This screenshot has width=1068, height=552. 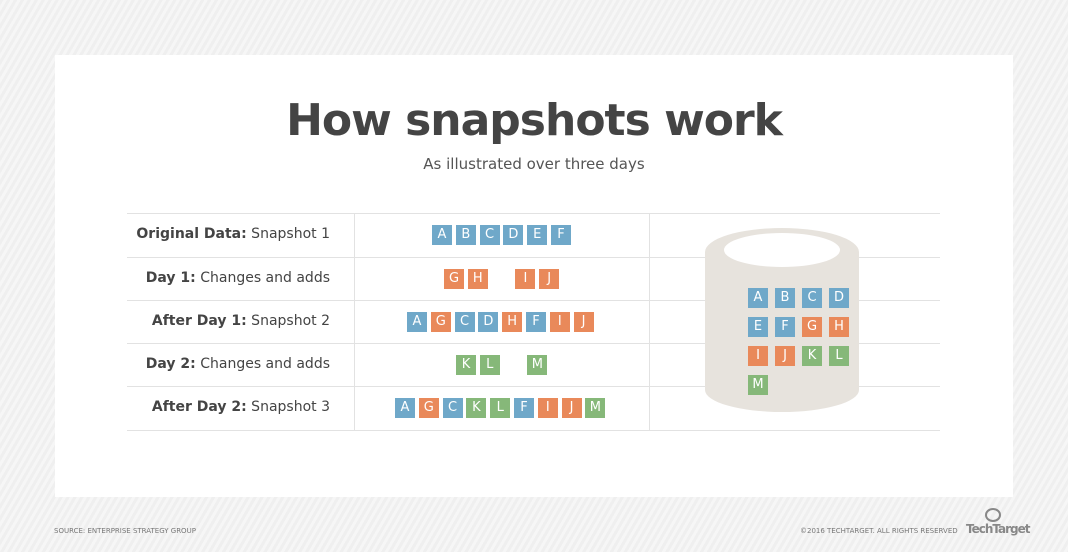 I want to click on row-label-bold: Original Data:, so click(x=191, y=234).